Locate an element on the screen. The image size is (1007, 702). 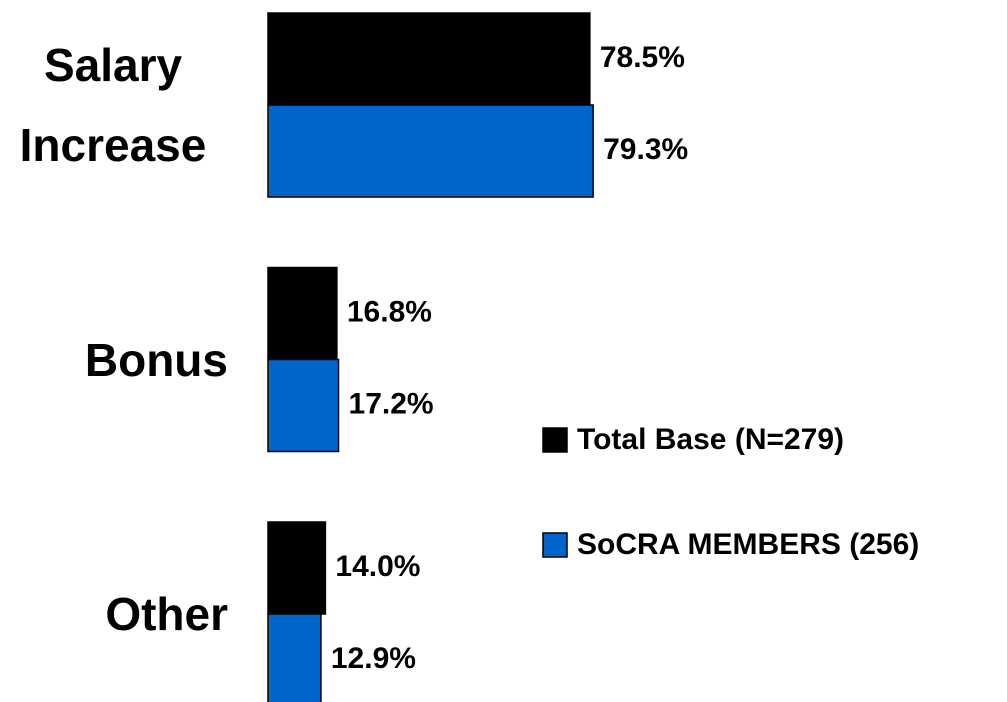
legend-label: Total Base (N=279) is located at coordinates (710, 439).